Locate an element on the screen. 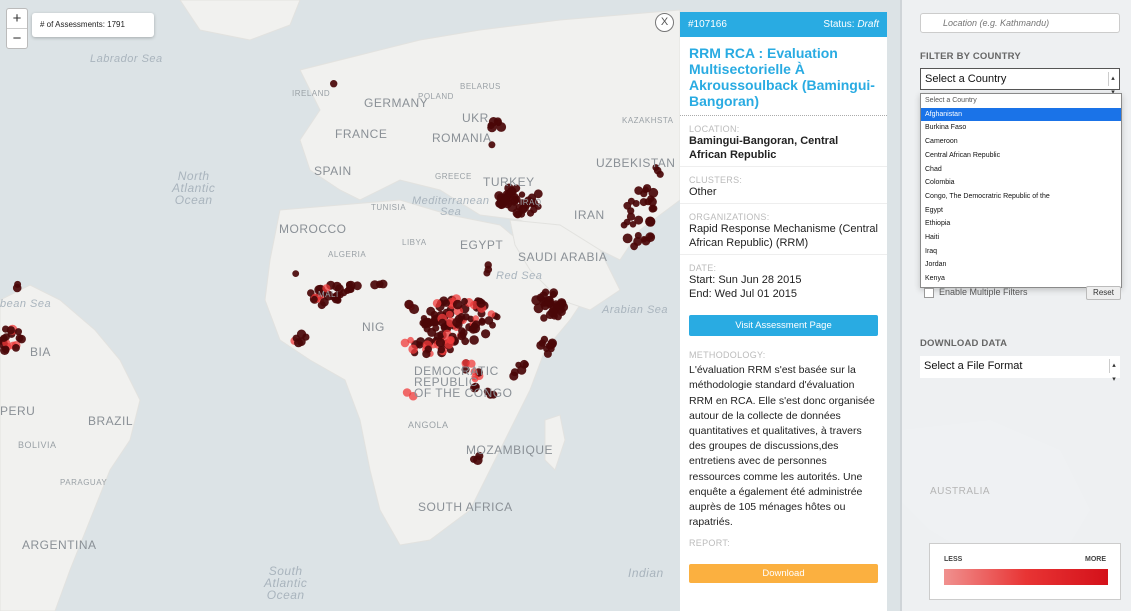 This screenshot has height=611, width=1131. country-select: Select a Country ▴▾ is located at coordinates (1020, 82).